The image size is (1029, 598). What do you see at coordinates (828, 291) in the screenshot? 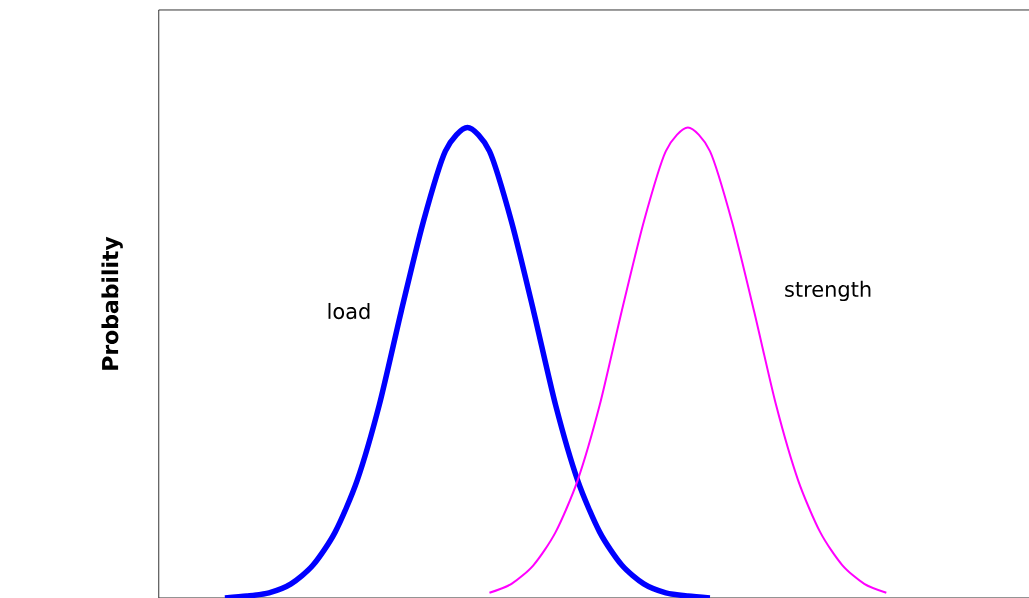
I see `series-label: strength` at bounding box center [828, 291].